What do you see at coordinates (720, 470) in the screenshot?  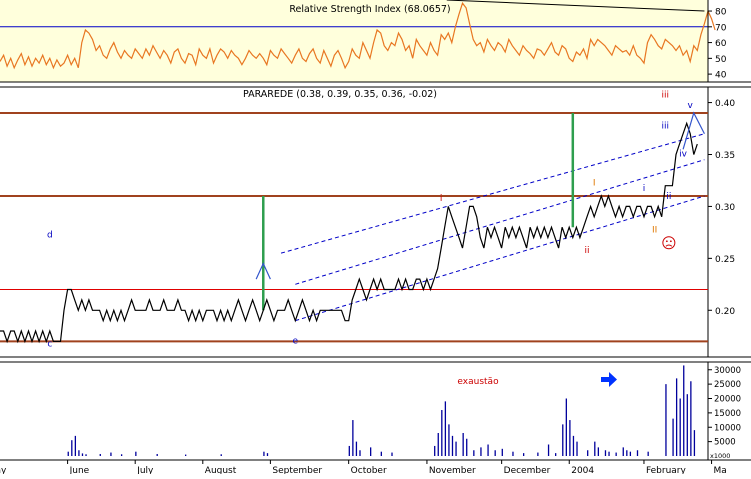 I see `month-label: Ma` at bounding box center [720, 470].